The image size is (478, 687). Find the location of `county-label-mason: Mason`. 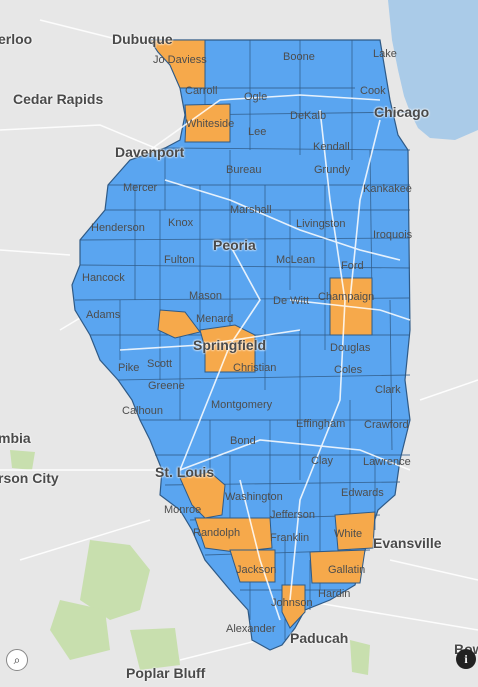

county-label-mason: Mason is located at coordinates (206, 296).